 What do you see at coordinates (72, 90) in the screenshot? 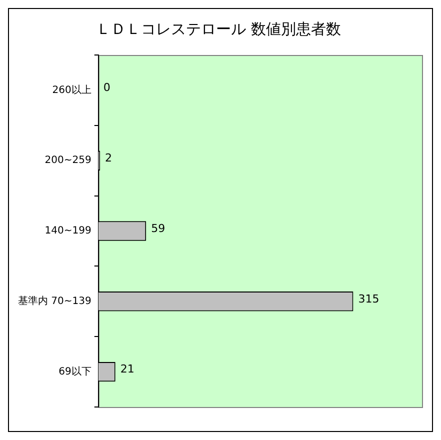
I see `y-tick-label: 260以上` at bounding box center [72, 90].